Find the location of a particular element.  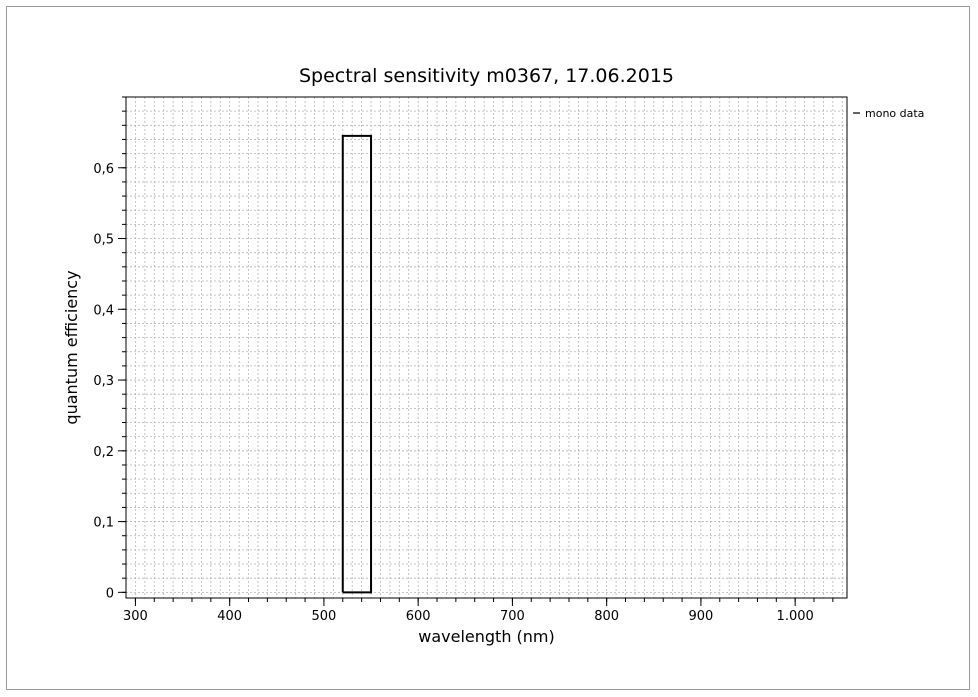

y-axis-title: quantum efficiency is located at coordinates (71, 347).